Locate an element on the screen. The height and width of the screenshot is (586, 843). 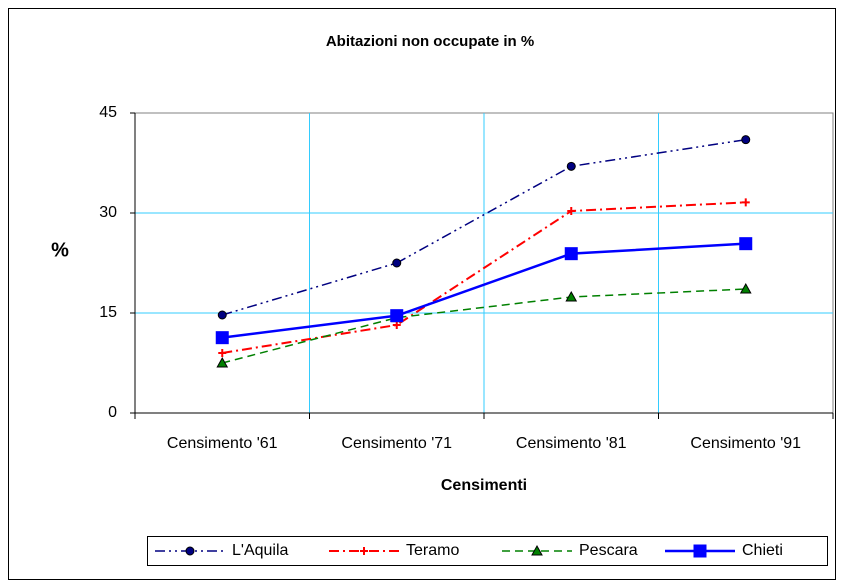
y-tick-label: 45 is located at coordinates (108, 112).